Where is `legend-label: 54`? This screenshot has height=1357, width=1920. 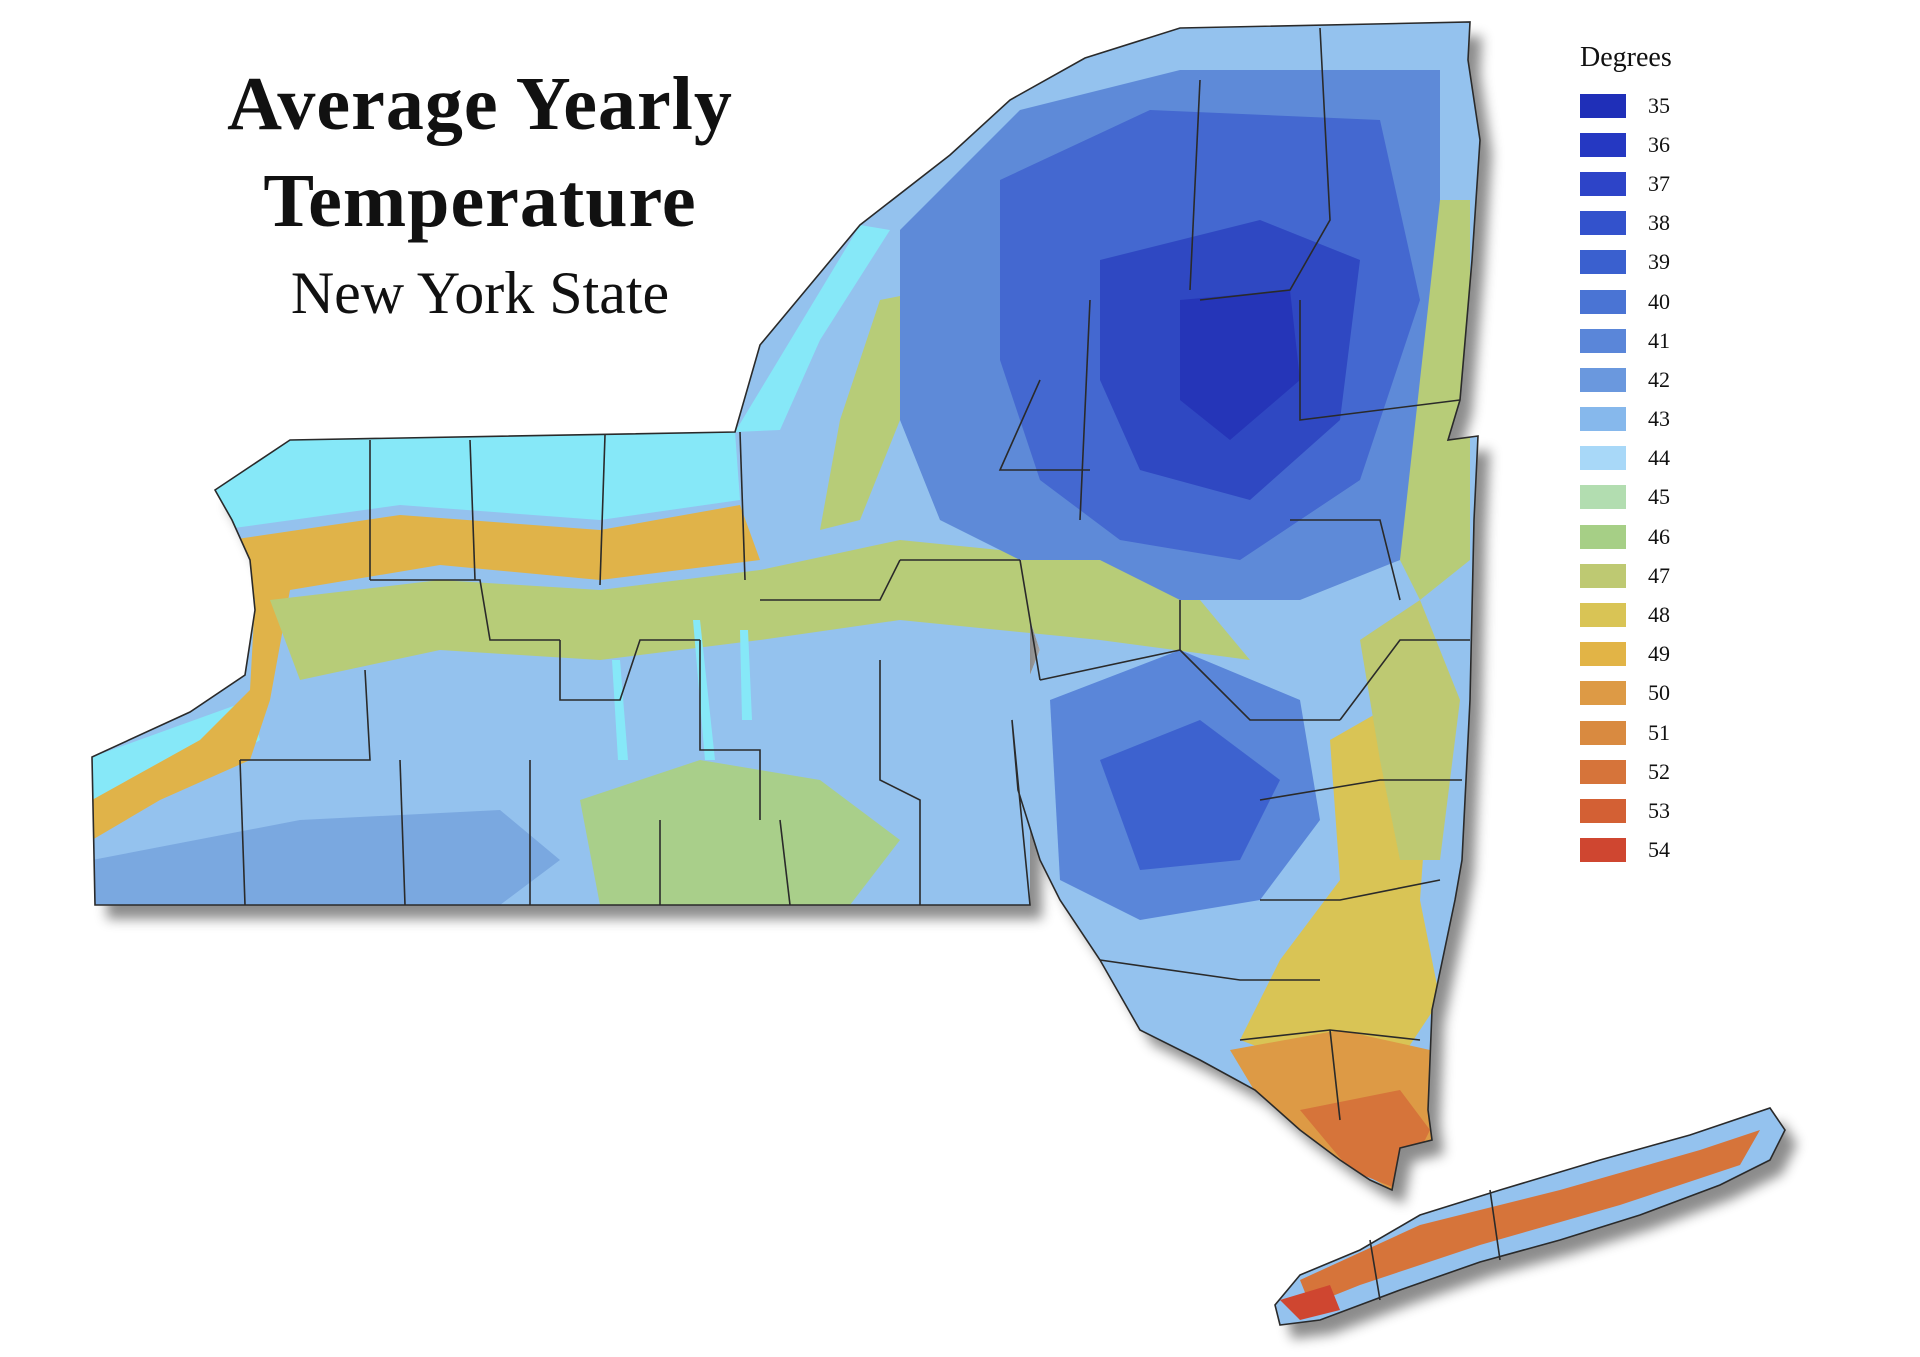
legend-label: 54 is located at coordinates (1659, 850).